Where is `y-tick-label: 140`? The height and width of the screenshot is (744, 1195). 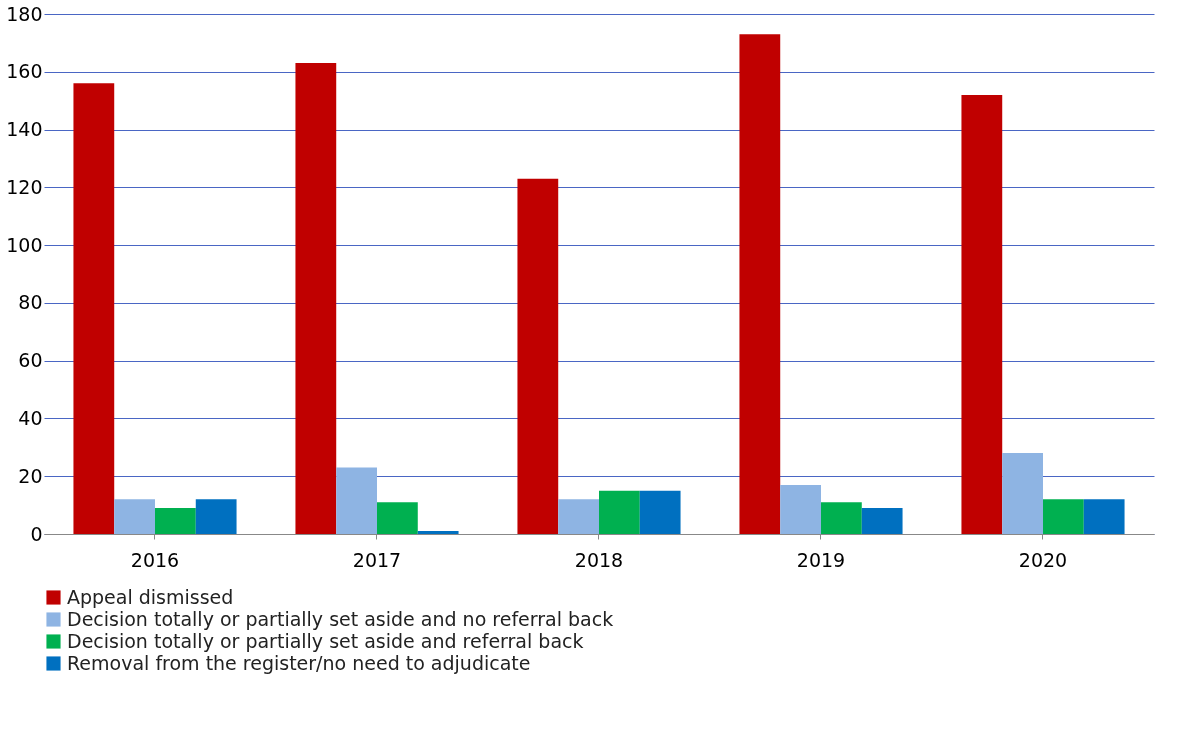
y-tick-label: 140 is located at coordinates (24, 129).